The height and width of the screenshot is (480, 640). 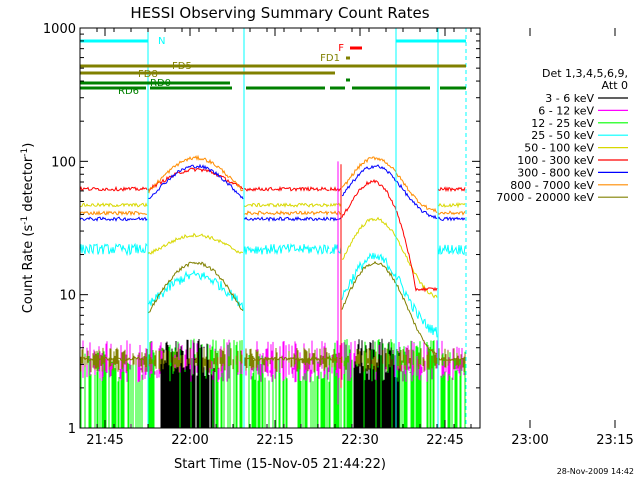 What do you see at coordinates (67, 296) in the screenshot?
I see `y-tick-label: 10` at bounding box center [67, 296].